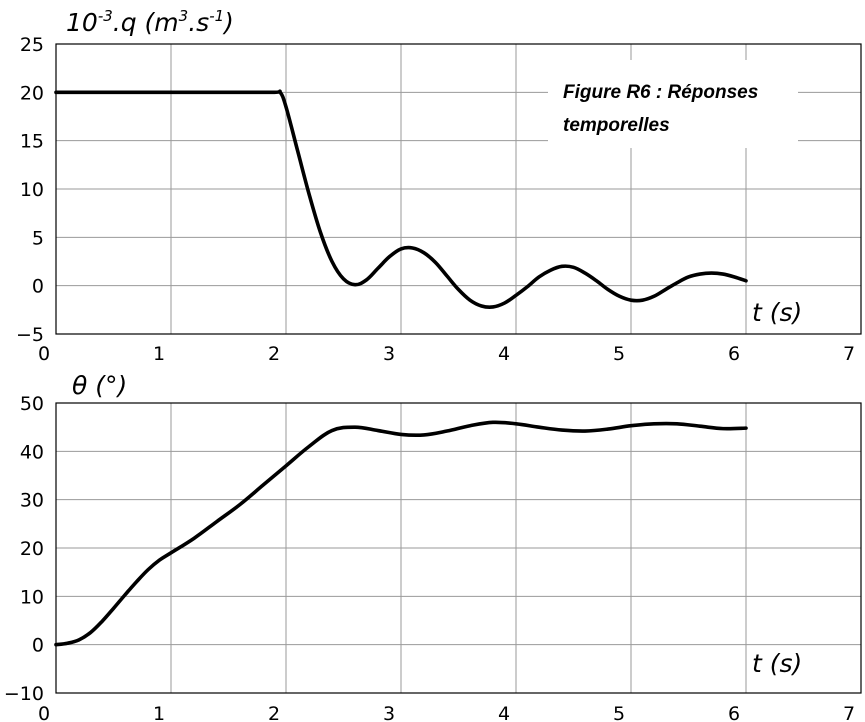 This screenshot has height=722, width=865. Describe the element at coordinates (389, 354) in the screenshot. I see `flow-rate-x-tick-label: 3` at that location.